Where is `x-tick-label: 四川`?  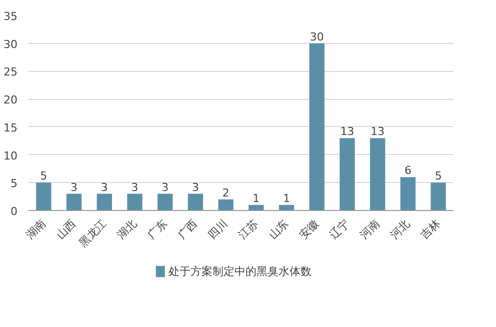 x-tick-label: 四川 is located at coordinates (218, 229).